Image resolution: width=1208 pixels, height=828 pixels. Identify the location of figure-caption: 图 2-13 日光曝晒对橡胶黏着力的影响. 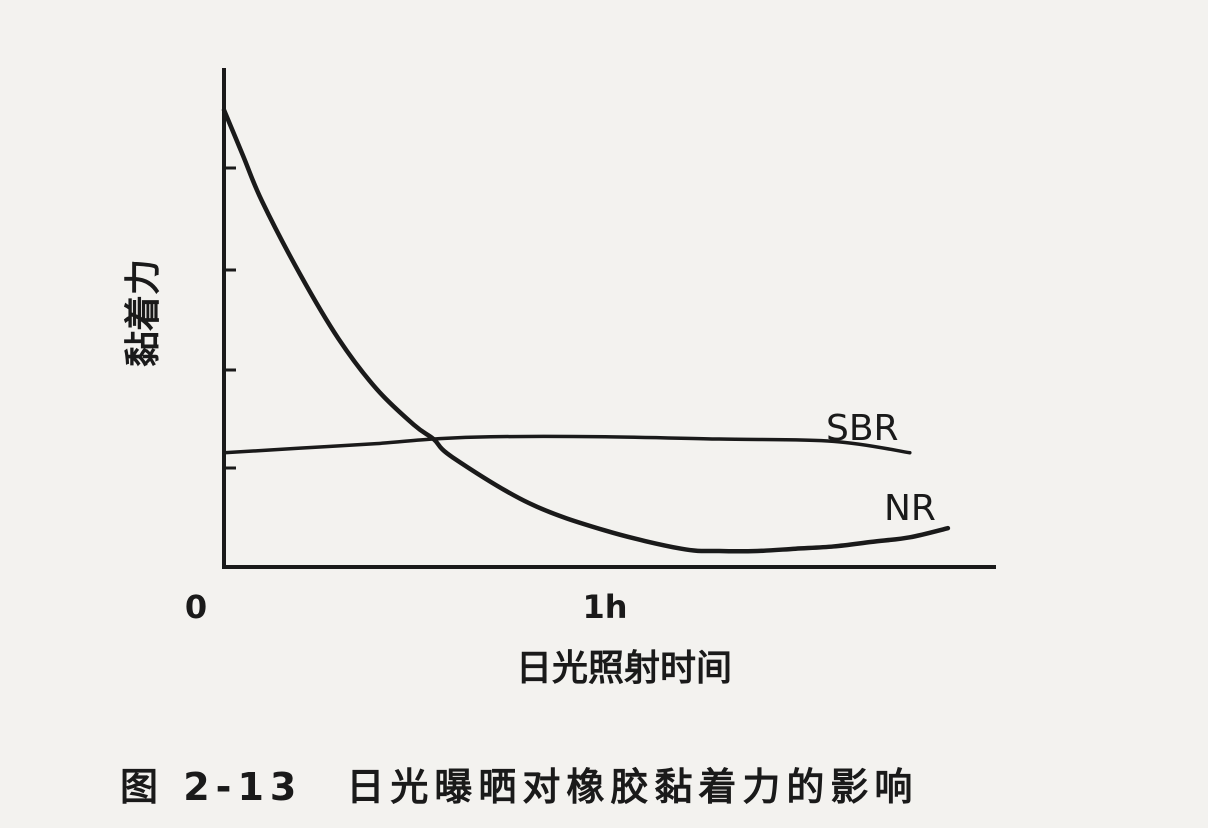
(519, 787).